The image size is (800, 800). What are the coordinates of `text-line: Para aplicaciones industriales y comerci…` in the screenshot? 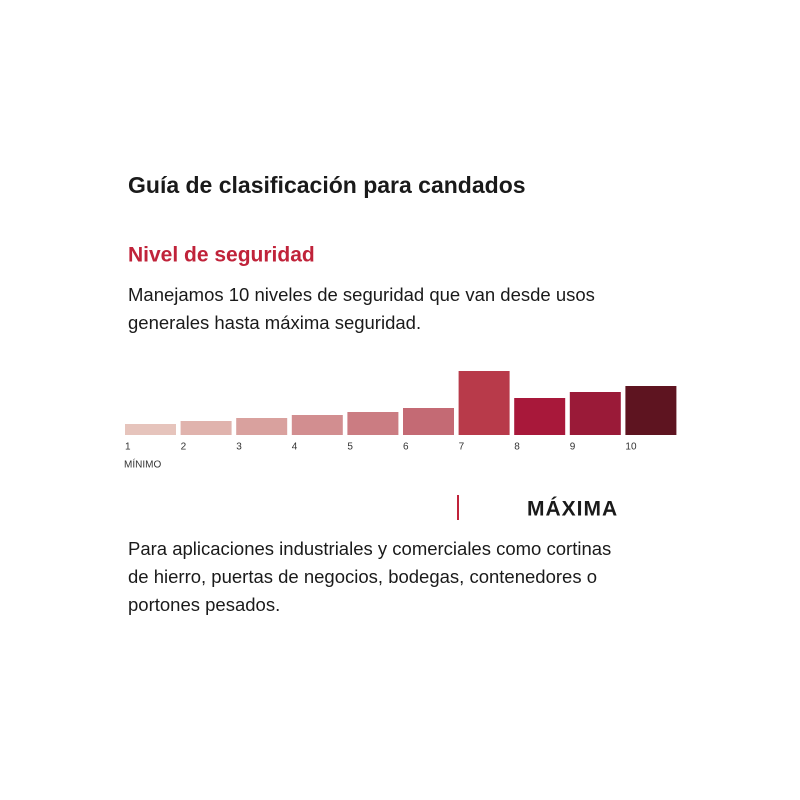 It's located at (369, 548).